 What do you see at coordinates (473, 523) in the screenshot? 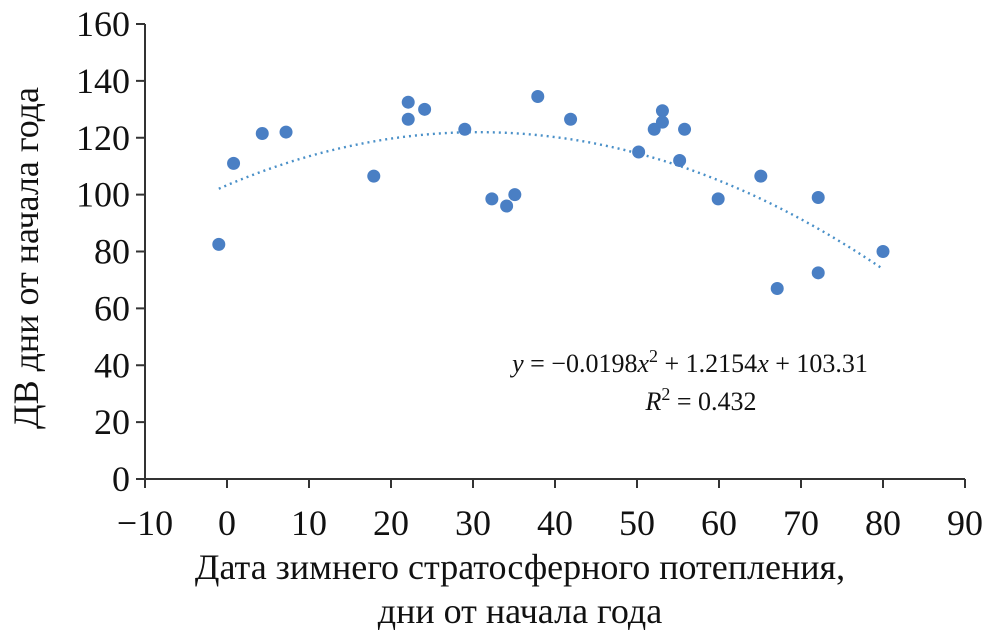
I see `x-tick-label: 30` at bounding box center [473, 523].